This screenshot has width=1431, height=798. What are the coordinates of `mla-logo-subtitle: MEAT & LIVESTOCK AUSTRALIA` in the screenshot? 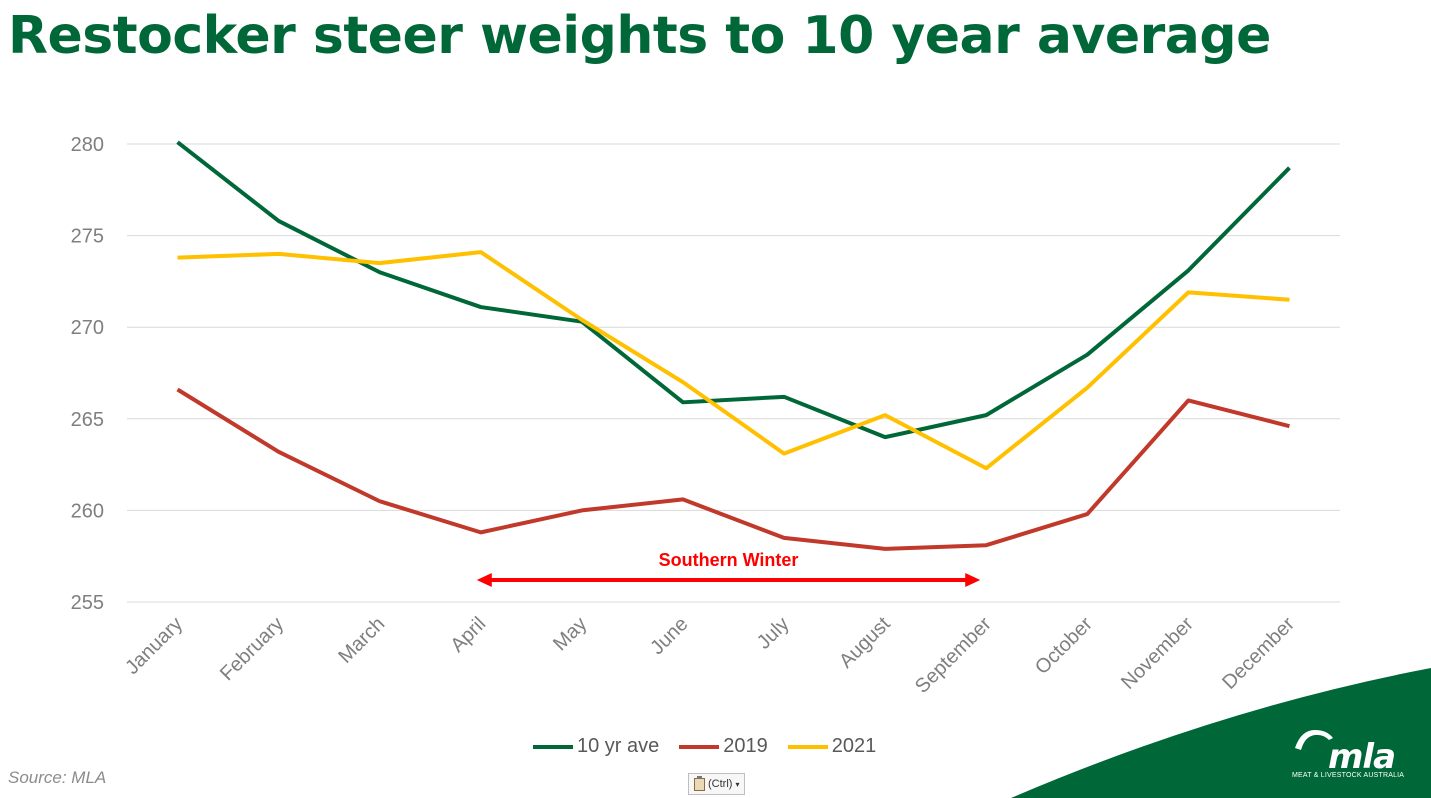 It's located at (1348, 775).